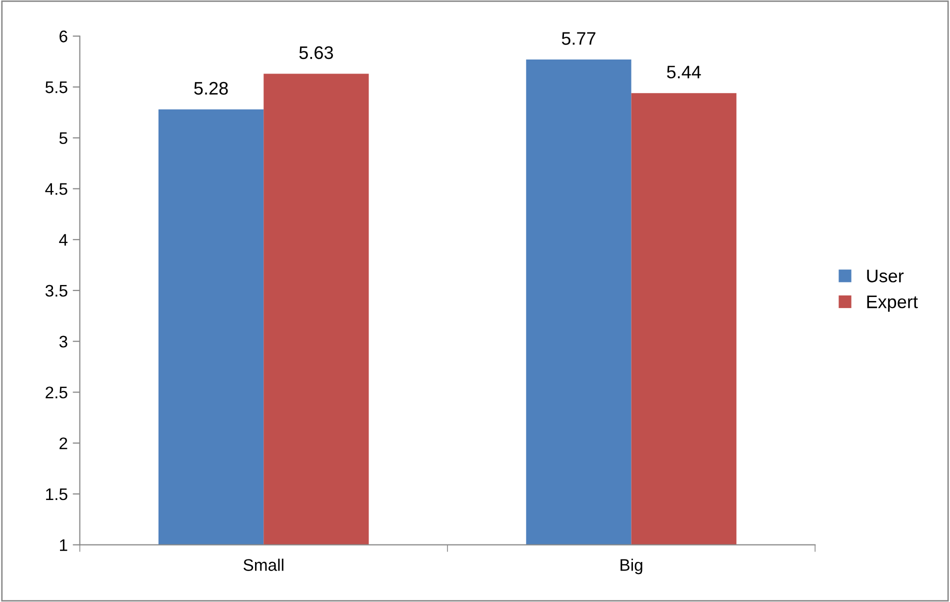 The height and width of the screenshot is (602, 950). Describe the element at coordinates (63, 138) in the screenshot. I see `y-tick-label: 5` at that location.